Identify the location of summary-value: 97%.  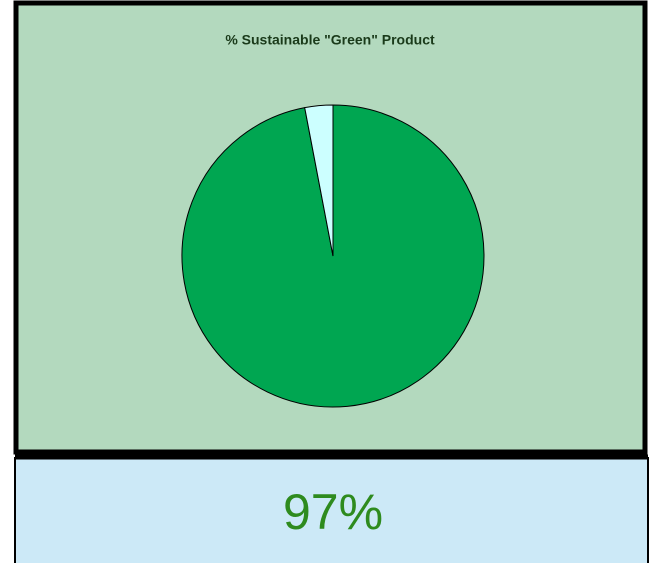
(333, 512).